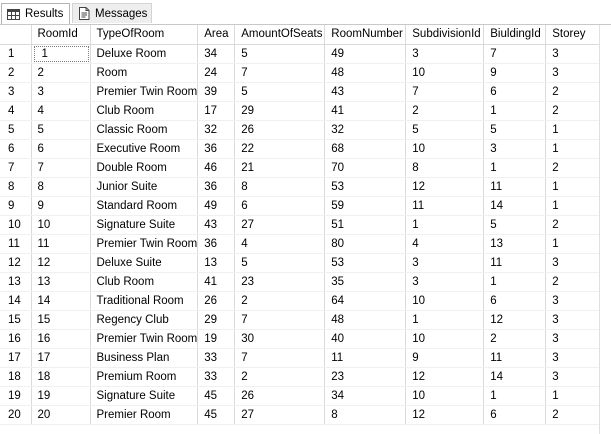  I want to click on table-cell: 35, so click(365, 282).